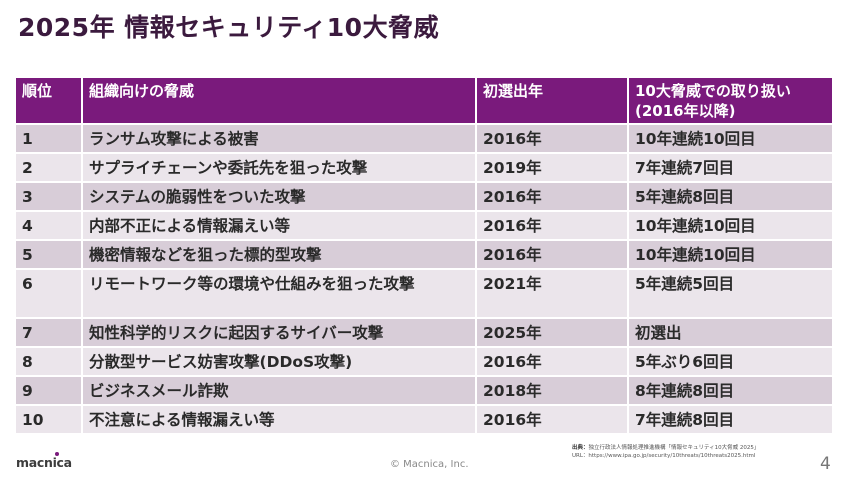 Image resolution: width=850 pixels, height=479 pixels. I want to click on header-handling-line1: 10大脅威での取り扱い, so click(713, 91).